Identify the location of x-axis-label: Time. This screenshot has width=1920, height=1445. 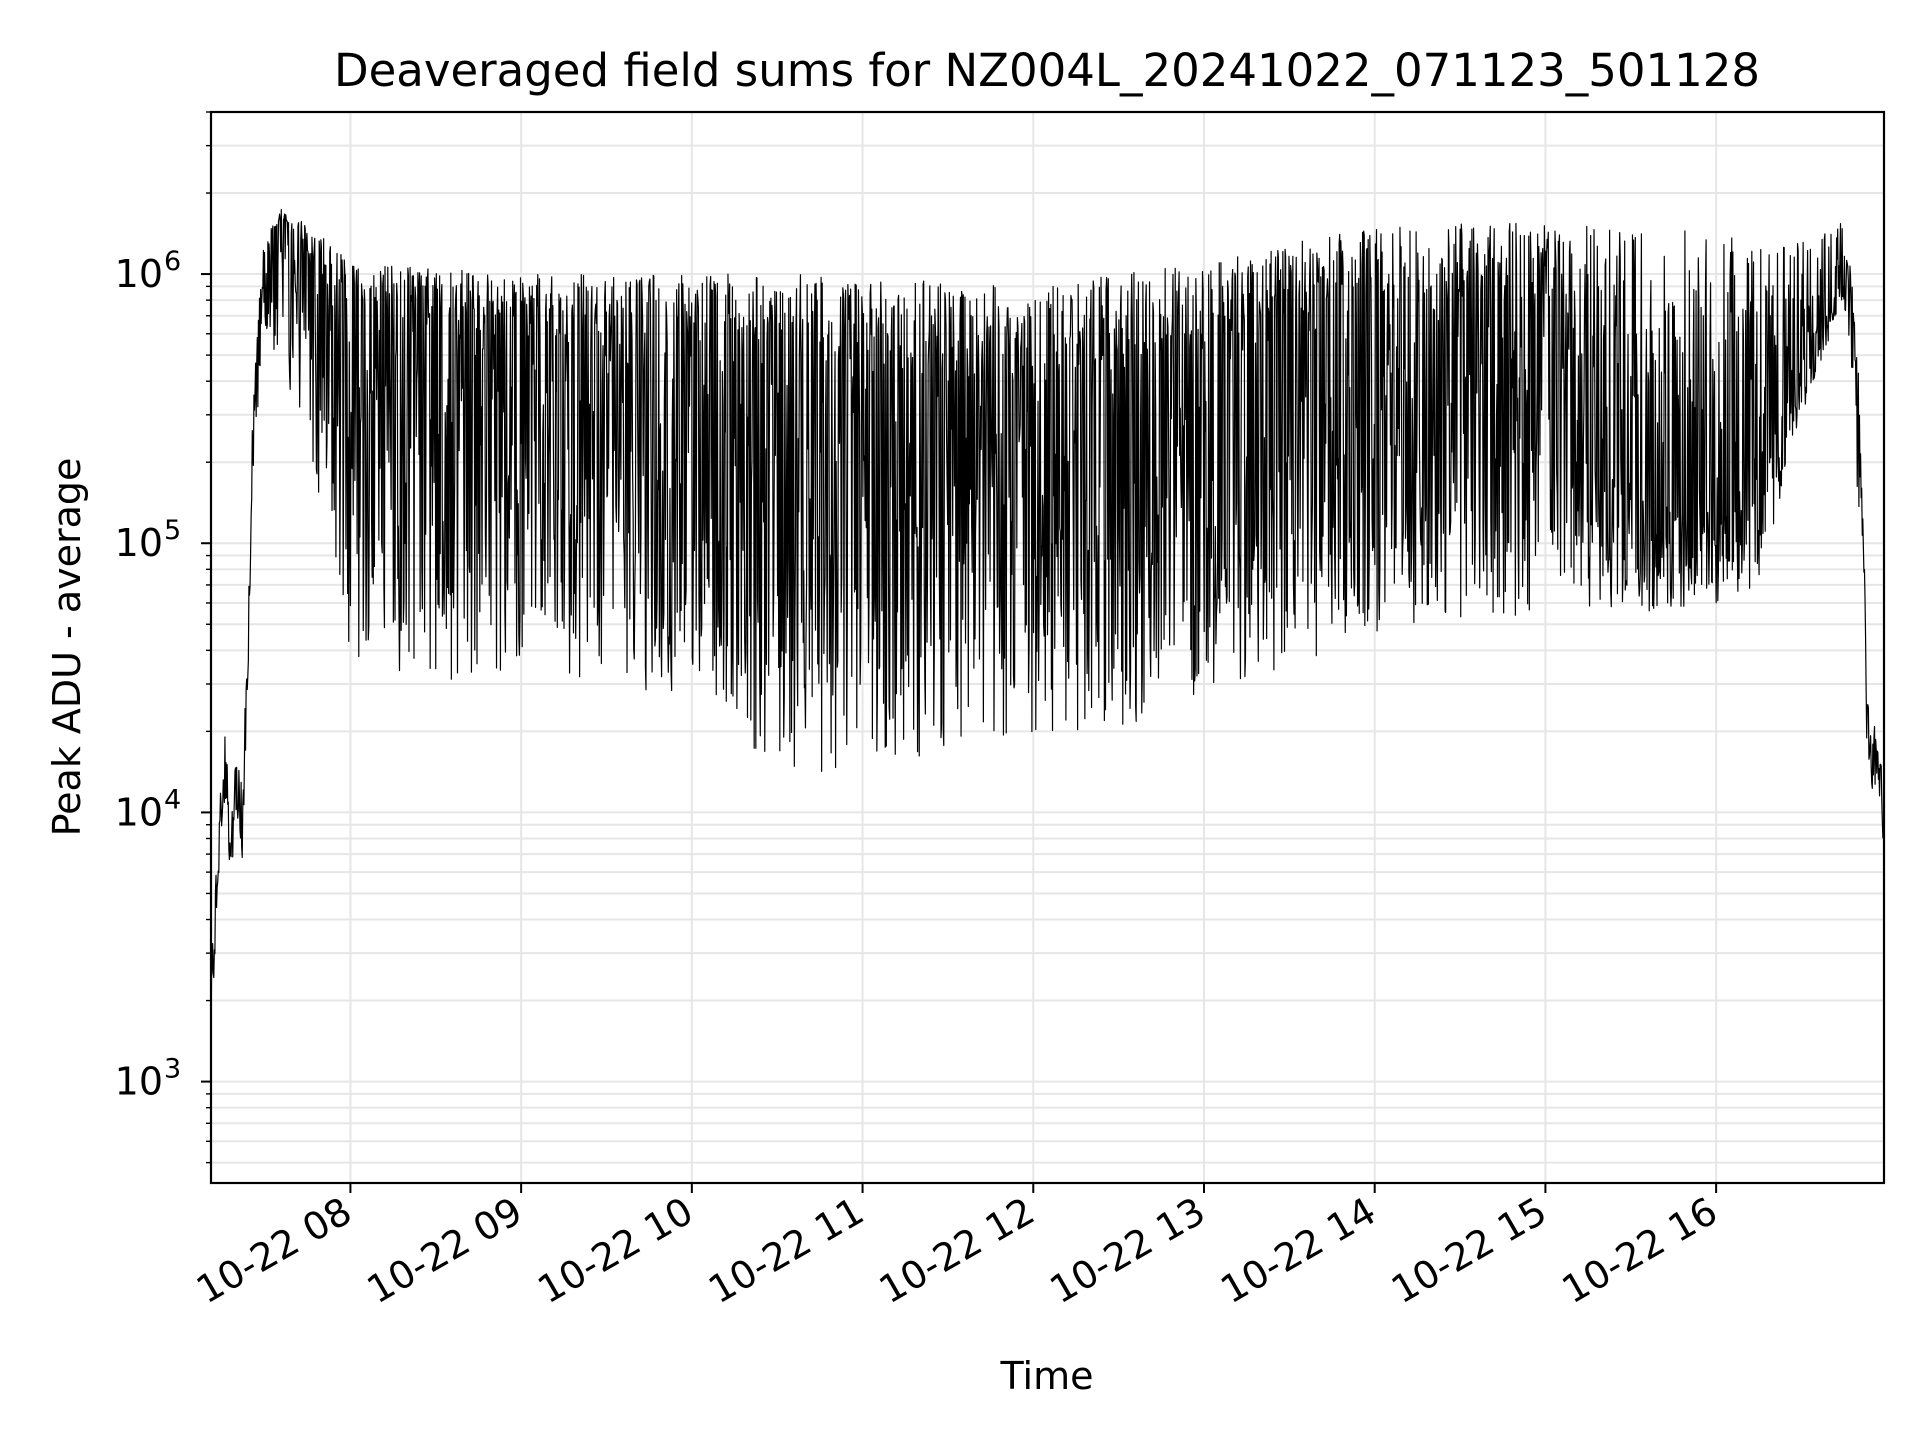
(1047, 1376).